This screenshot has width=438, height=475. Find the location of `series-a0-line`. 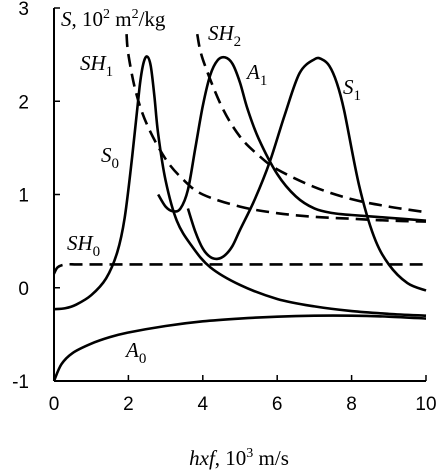

series-a0-line is located at coordinates (239, 348).